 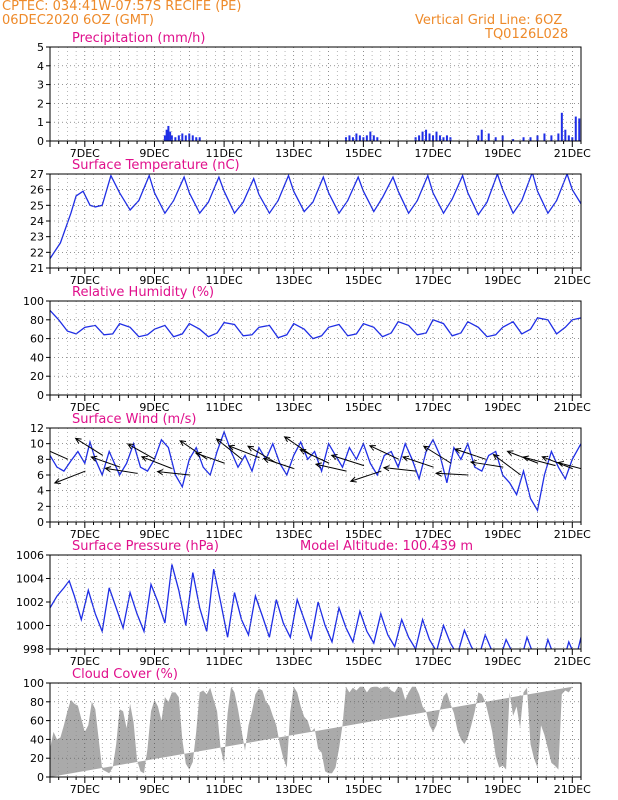 I want to click on y-tick-label: 24, so click(x=37, y=221).